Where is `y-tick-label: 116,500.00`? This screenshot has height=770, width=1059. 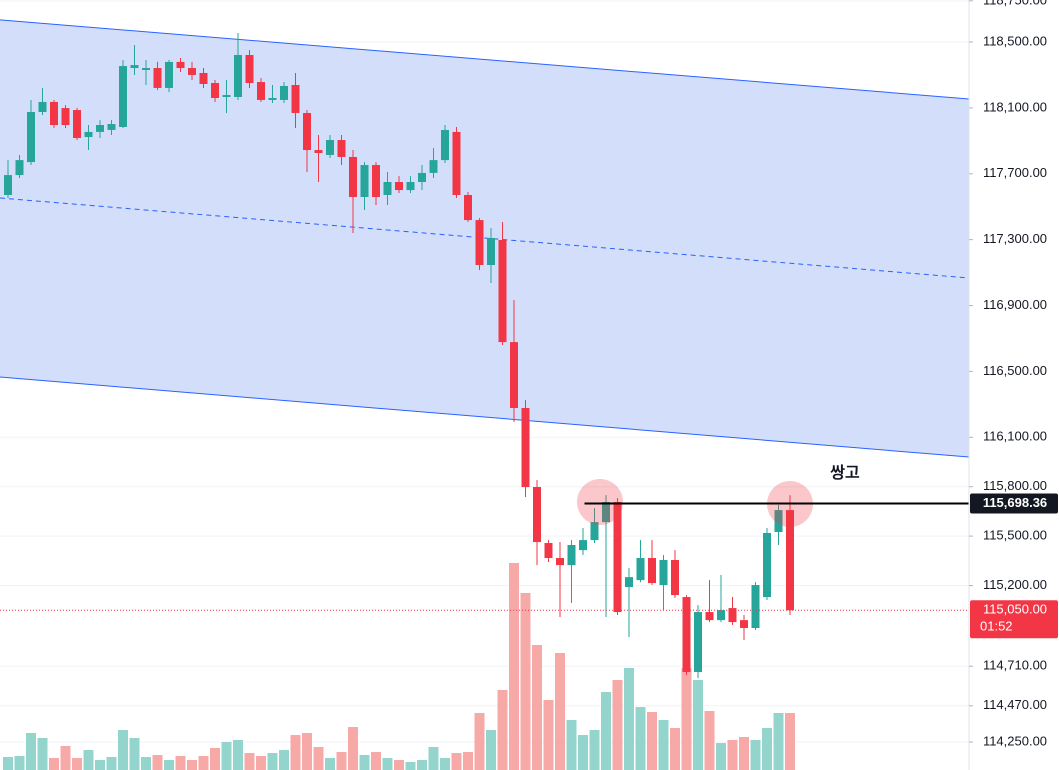 y-tick-label: 116,500.00 is located at coordinates (1015, 370).